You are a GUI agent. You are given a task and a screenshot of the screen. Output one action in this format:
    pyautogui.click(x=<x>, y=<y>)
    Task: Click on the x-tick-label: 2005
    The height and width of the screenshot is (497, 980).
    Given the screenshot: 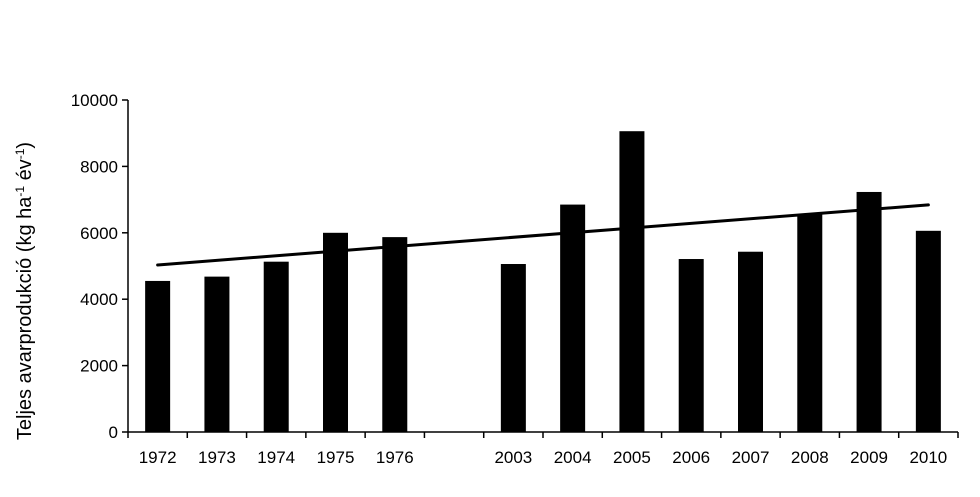 What is the action you would take?
    pyautogui.click(x=632, y=457)
    